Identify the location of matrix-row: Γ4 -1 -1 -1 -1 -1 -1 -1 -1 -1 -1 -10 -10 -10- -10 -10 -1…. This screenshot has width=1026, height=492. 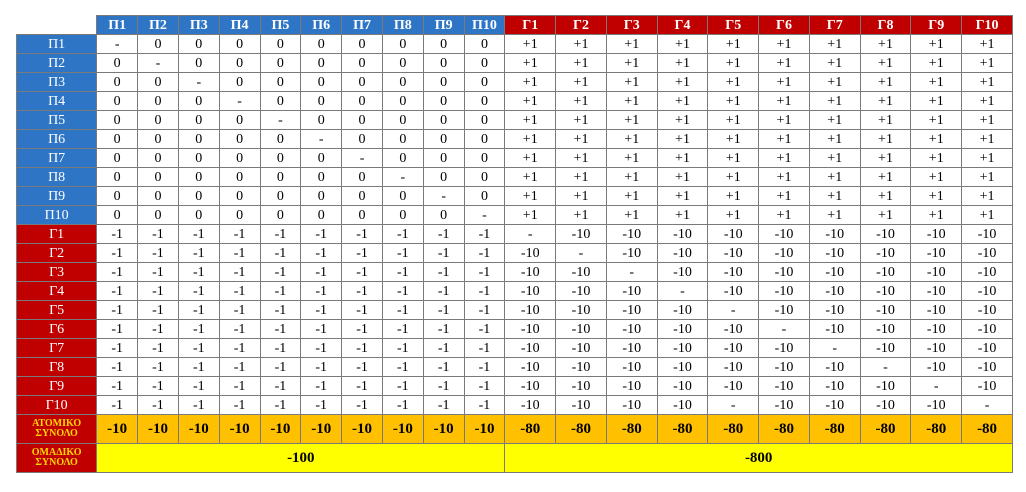
(514, 291).